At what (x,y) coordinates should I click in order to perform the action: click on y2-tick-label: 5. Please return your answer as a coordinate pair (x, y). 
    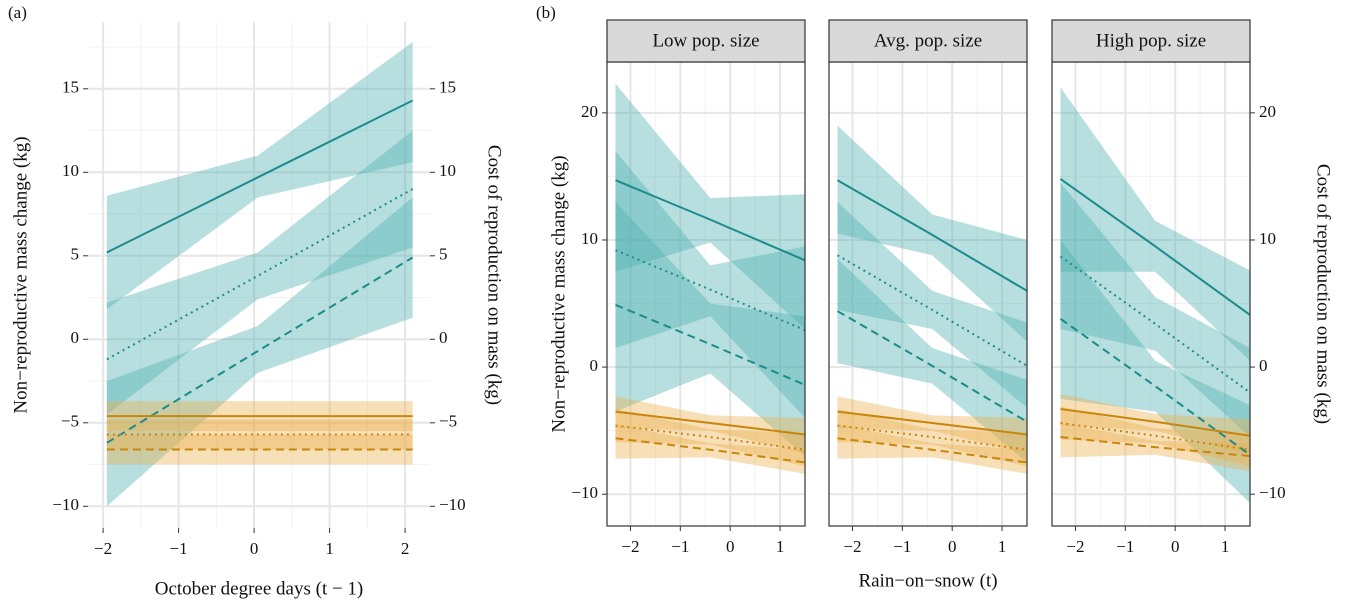
    Looking at the image, I should click on (443, 254).